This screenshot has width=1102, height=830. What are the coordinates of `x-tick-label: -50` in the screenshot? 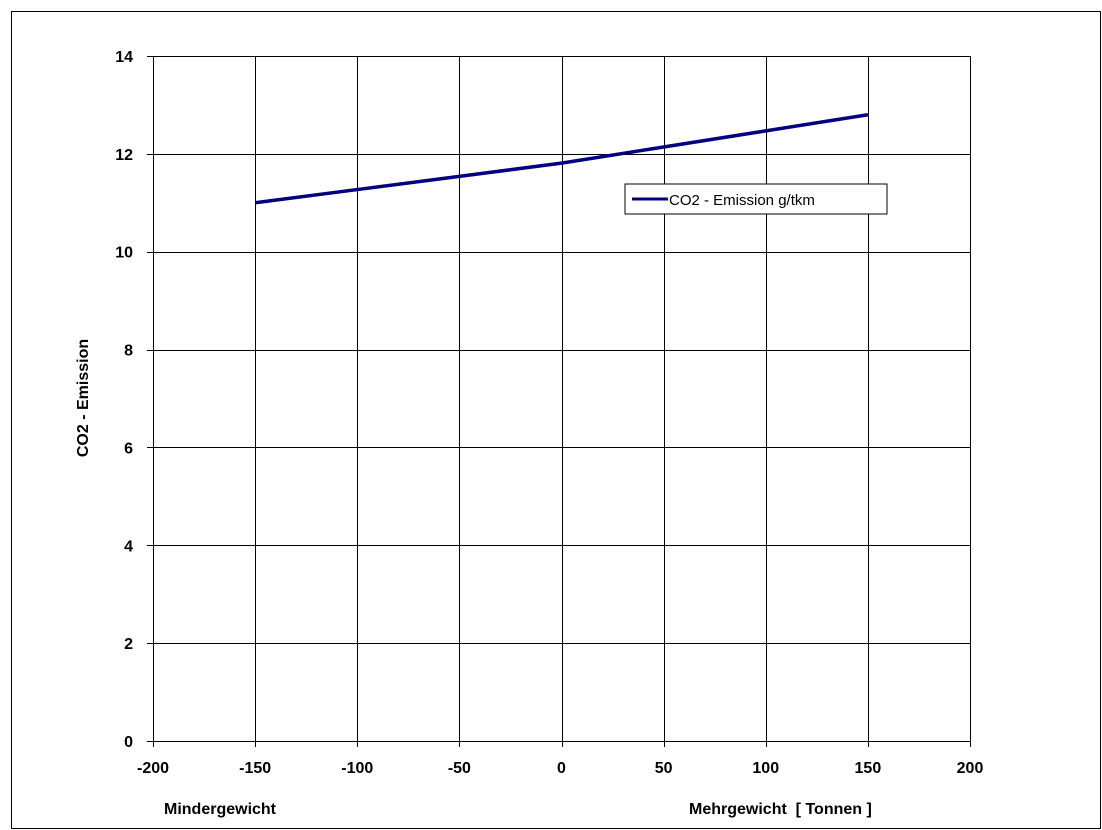 It's located at (459, 768).